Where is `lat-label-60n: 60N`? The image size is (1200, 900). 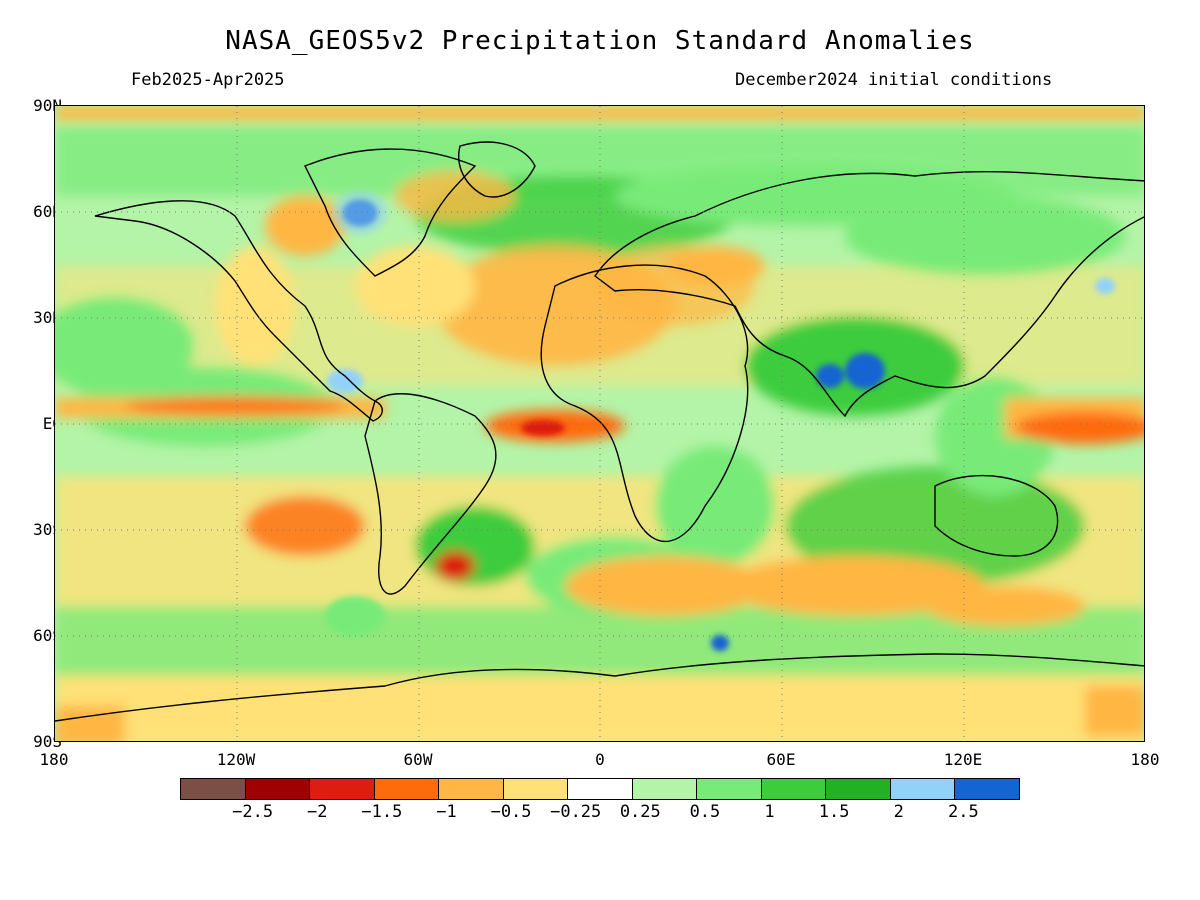 lat-label-60n: 60N is located at coordinates (47, 211).